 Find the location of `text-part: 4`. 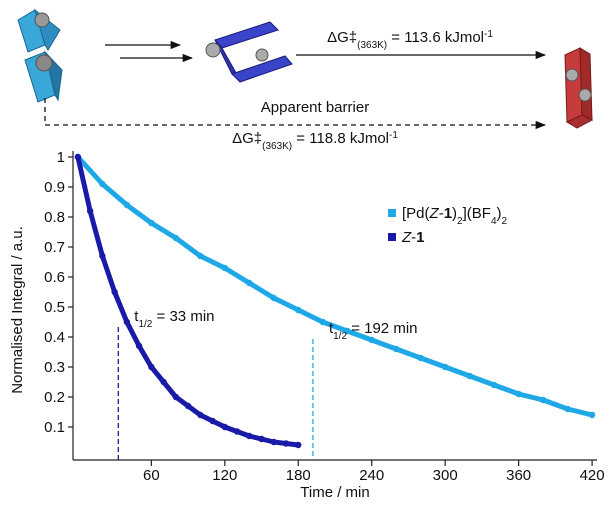

text-part: 4 is located at coordinates (494, 221).